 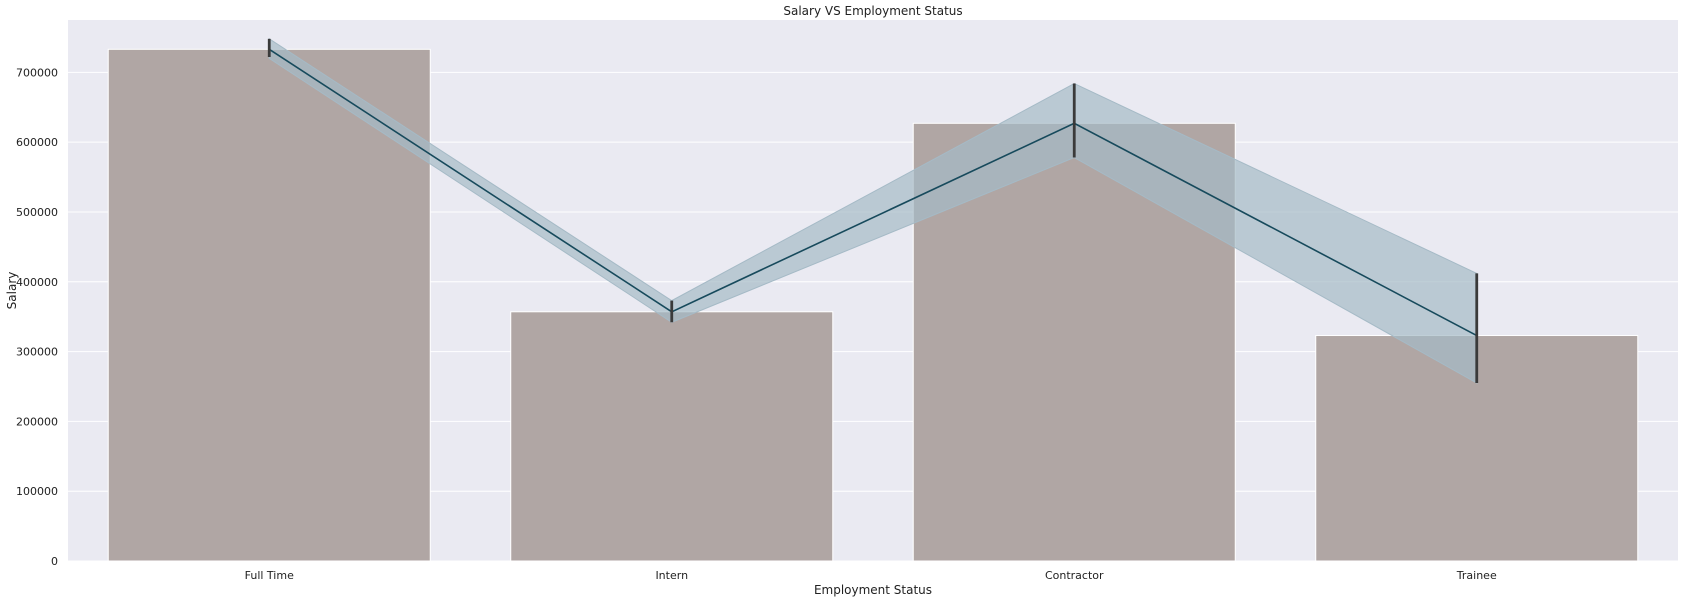 I want to click on y-tick-label: 100000, so click(x=37, y=491).